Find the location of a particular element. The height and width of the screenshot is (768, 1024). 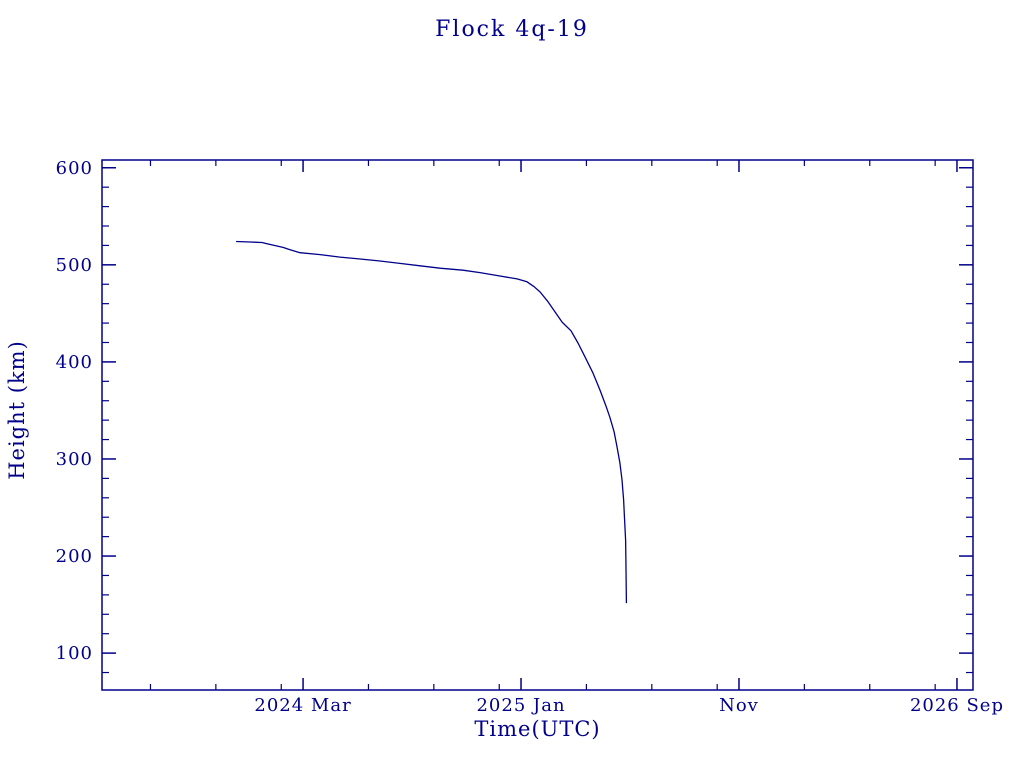

x-tick-label: Nov is located at coordinates (739, 705).